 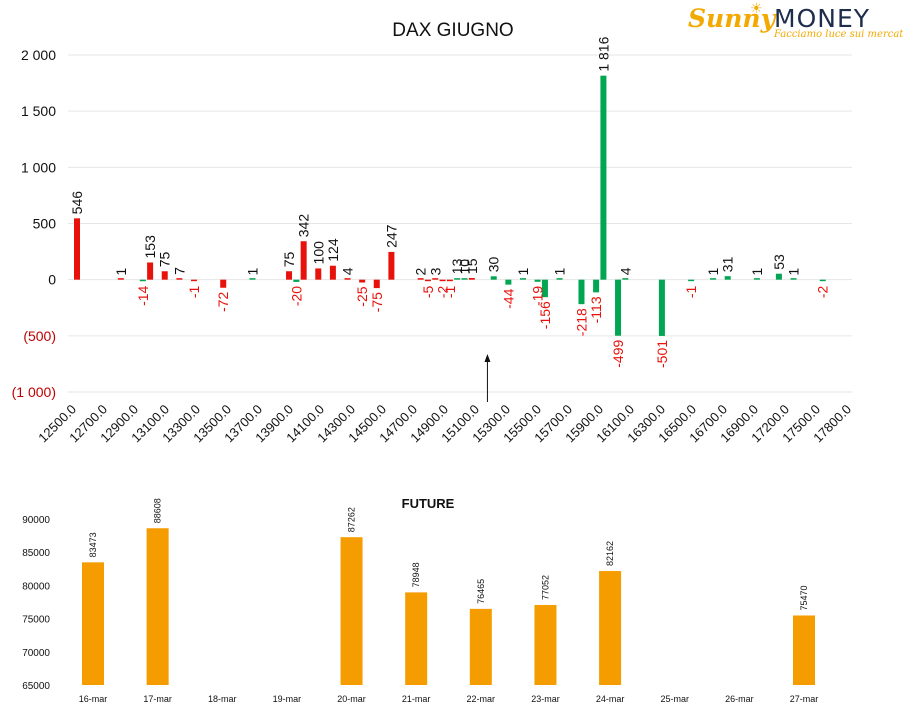 What do you see at coordinates (377, 302) in the screenshot?
I see `dax-data-label: -75` at bounding box center [377, 302].